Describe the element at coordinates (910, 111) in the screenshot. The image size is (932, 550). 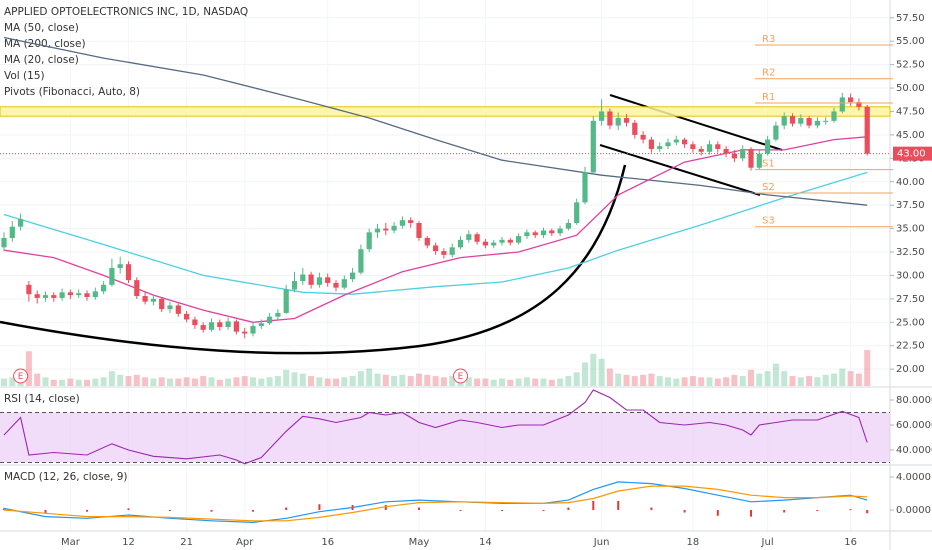
I see `y-tick-label: 47.50` at that location.